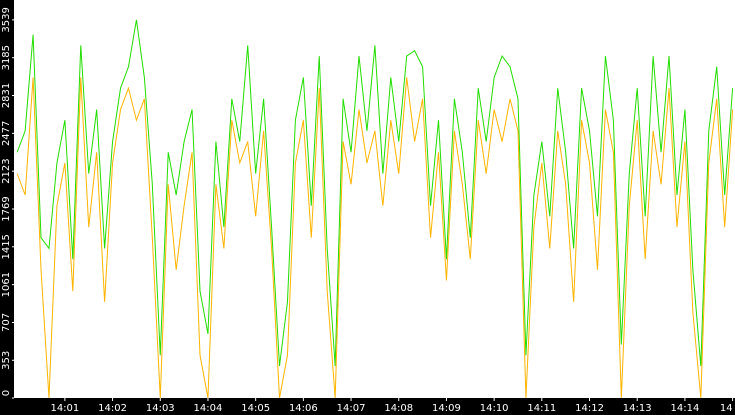  Describe the element at coordinates (6, 19) in the screenshot. I see `y-tick-label: 3539` at that location.